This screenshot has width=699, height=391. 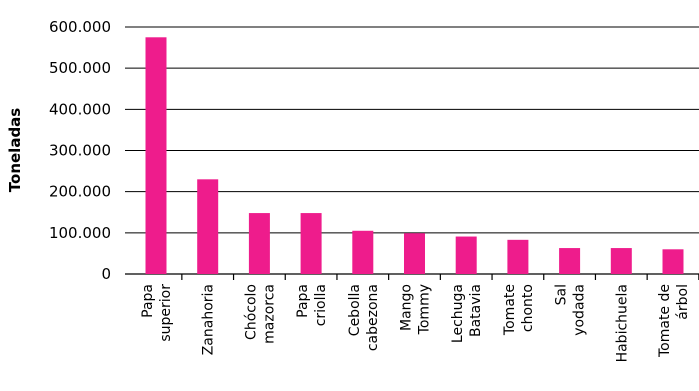 What do you see at coordinates (157, 313) in the screenshot?
I see `x-tick-label: Papa superior` at bounding box center [157, 313].